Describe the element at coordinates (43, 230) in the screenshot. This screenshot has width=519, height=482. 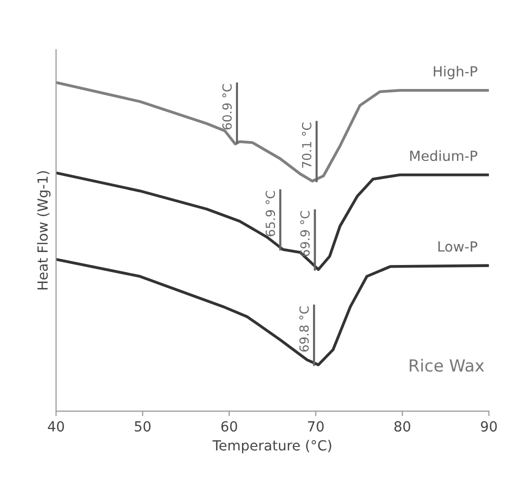
I see `y-axis-title: Heat Flow (Wg-1)` at that location.